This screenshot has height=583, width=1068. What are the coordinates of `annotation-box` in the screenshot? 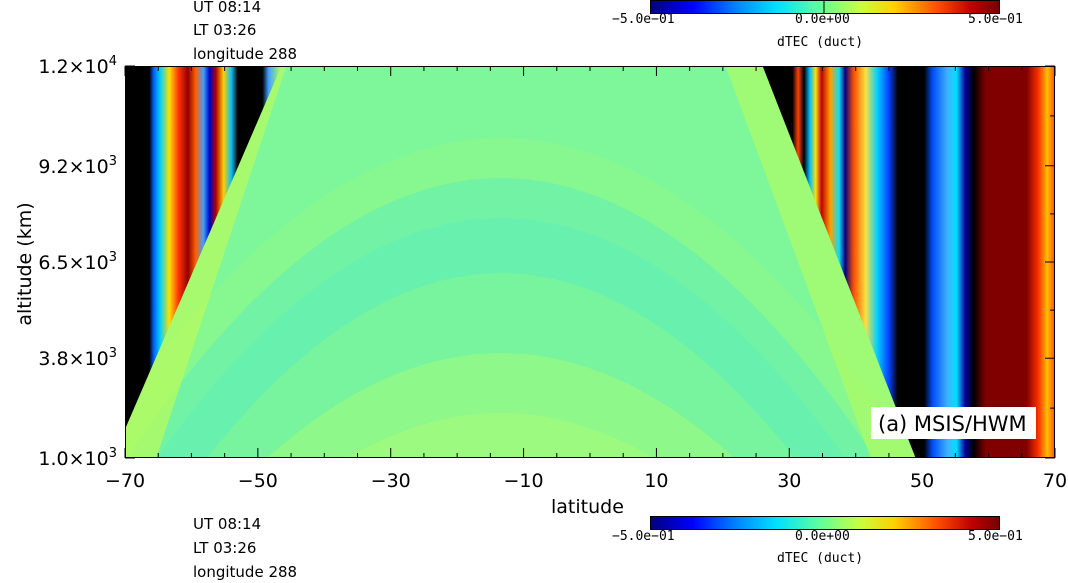 It's located at (953, 423).